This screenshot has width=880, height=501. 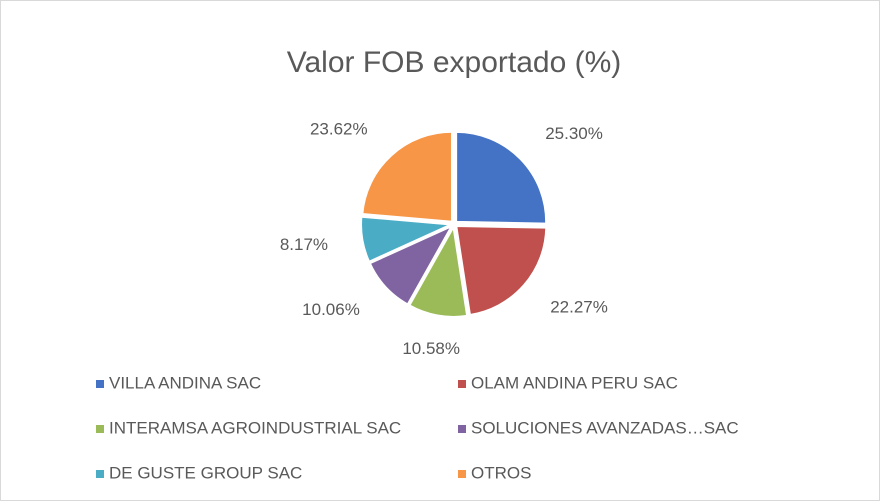 I want to click on legend-label: SOLUCIONES AVANZADAS…SAC, so click(x=605, y=427).